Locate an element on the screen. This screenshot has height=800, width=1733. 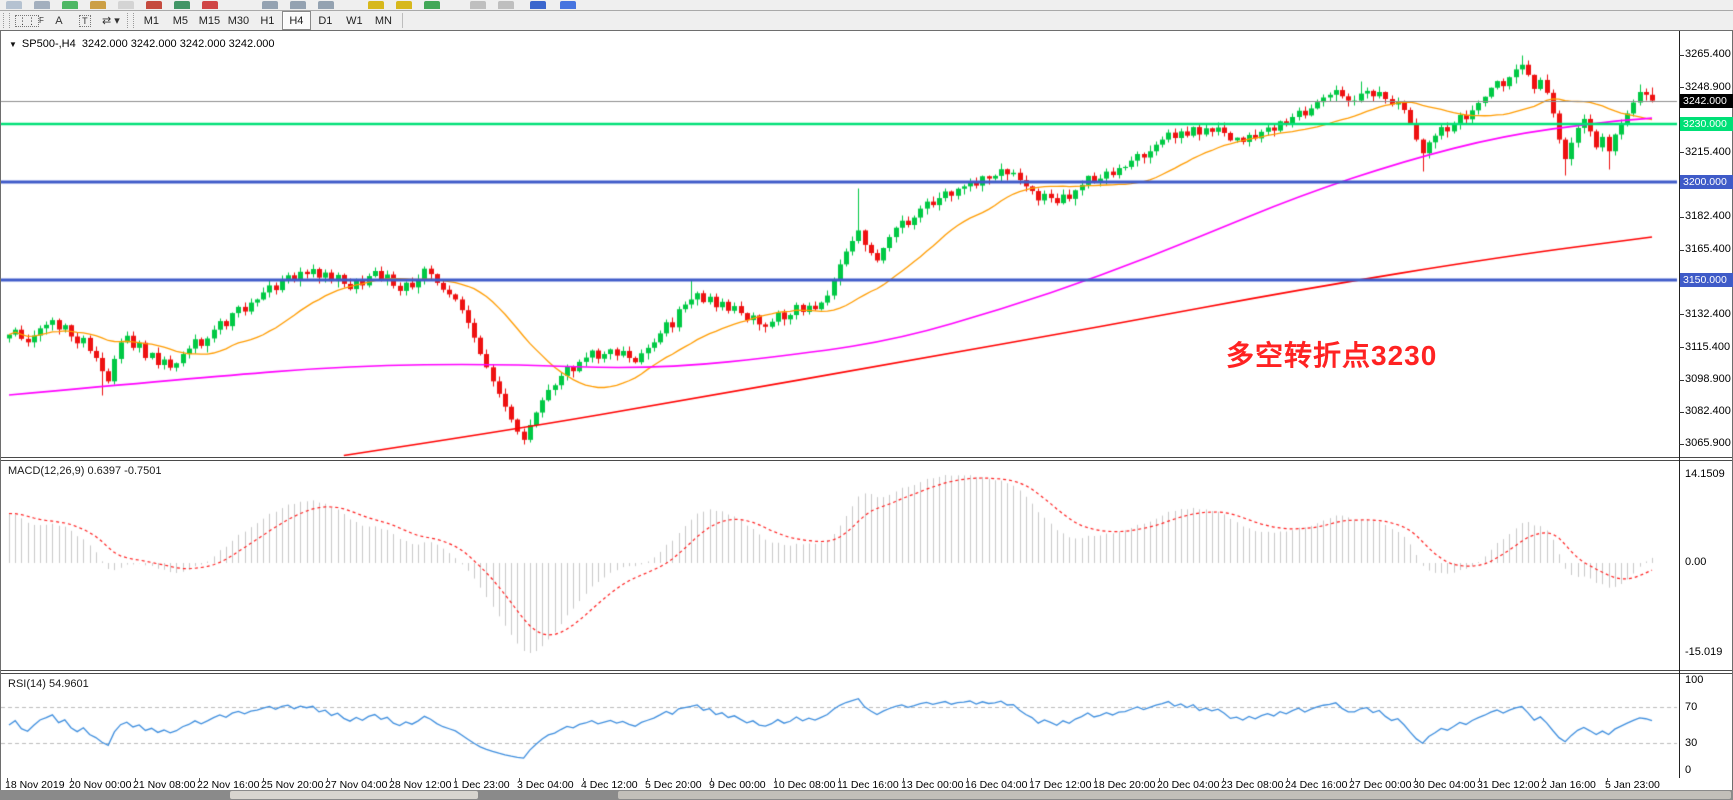
time-tick-label: 2 Jan 16:00 is located at coordinates (1568, 785).